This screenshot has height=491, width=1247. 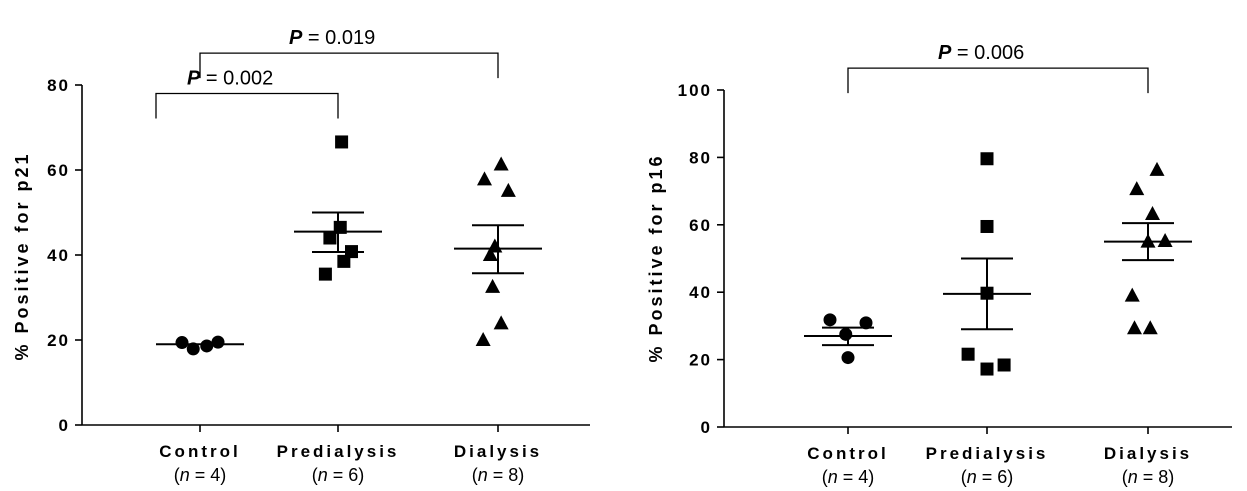 What do you see at coordinates (695, 90) in the screenshot?
I see `y-tick-label: 100` at bounding box center [695, 90].